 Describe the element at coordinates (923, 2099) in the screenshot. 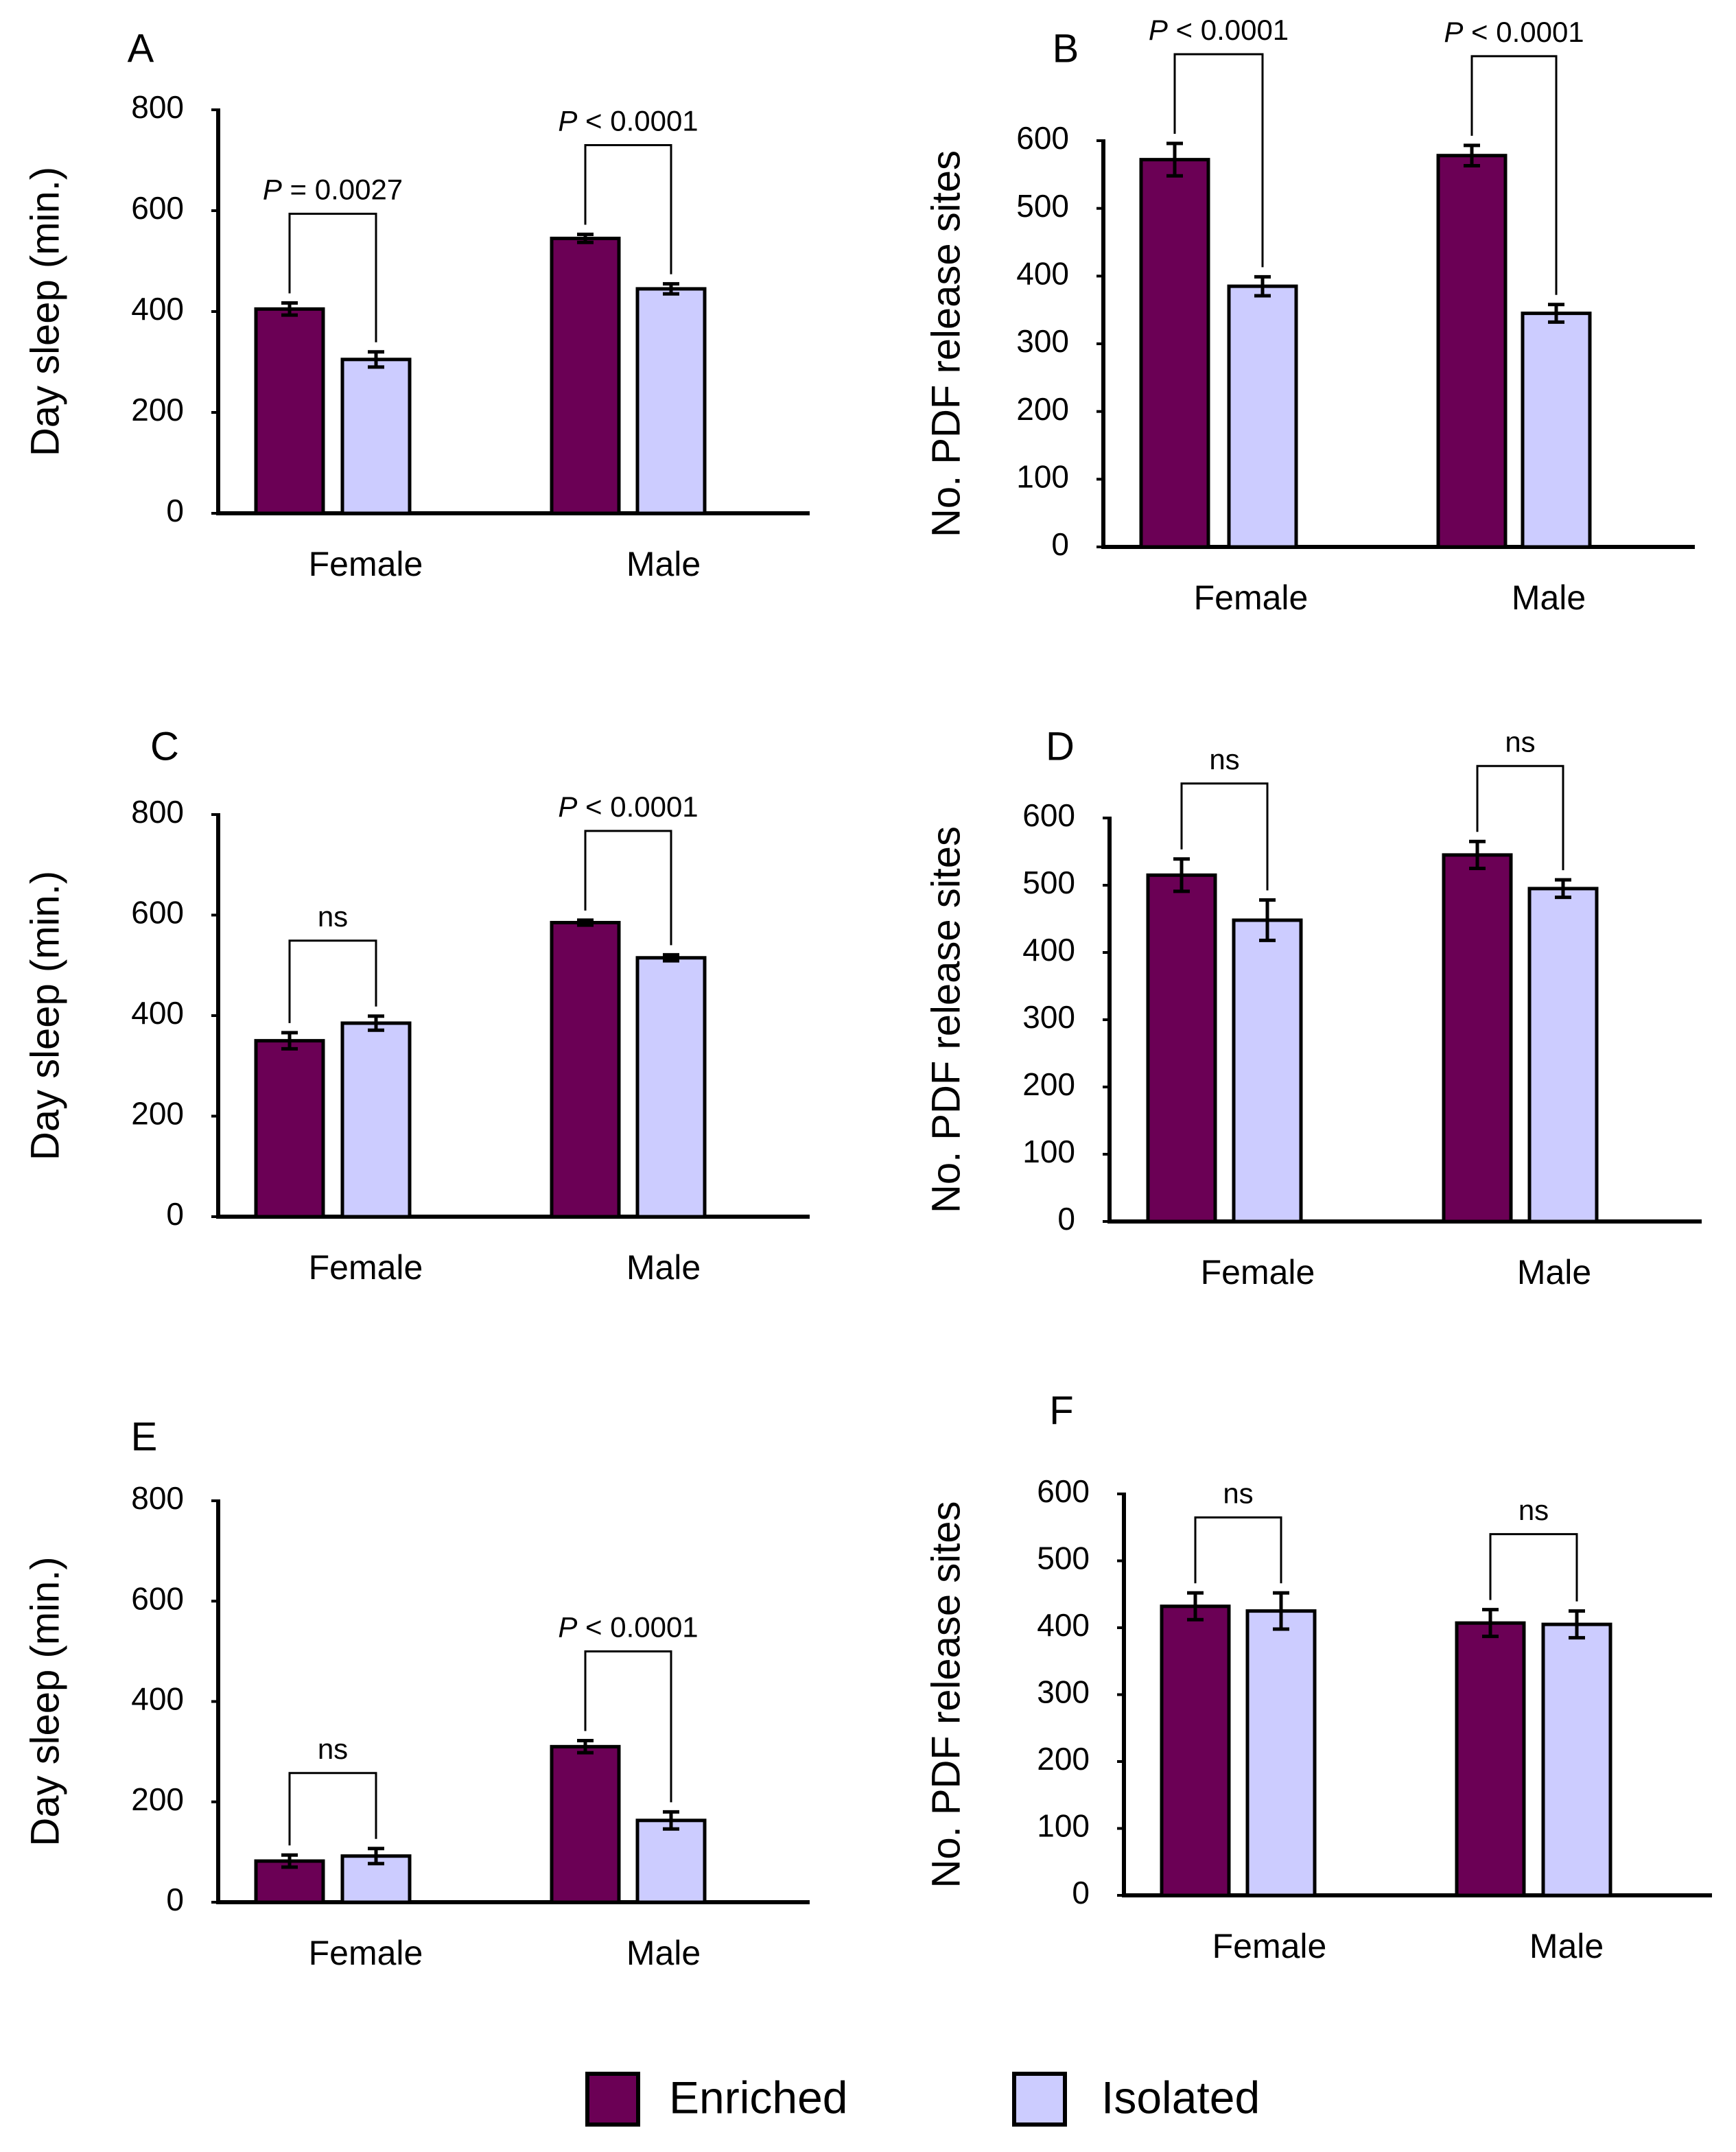

I see `legend: Enriched Isolated` at that location.